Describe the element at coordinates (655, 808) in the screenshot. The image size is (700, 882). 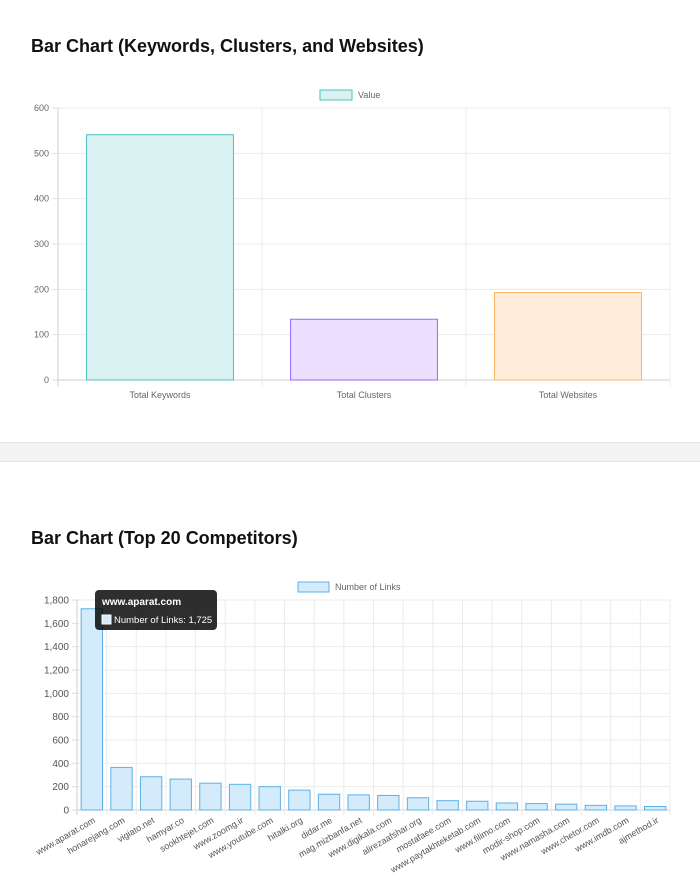
I see `bar-ajmethod-ir` at that location.